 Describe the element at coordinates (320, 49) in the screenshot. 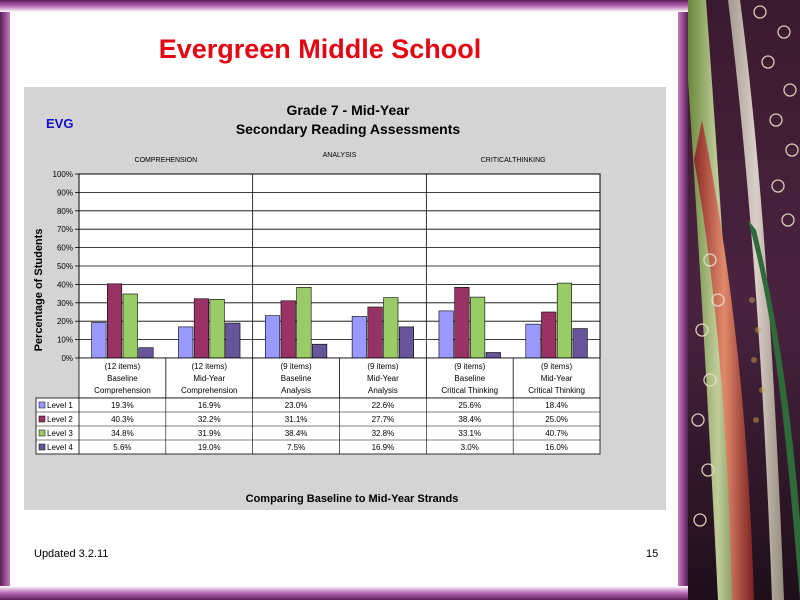

I see `slide-title: Evergreen Middle School` at that location.